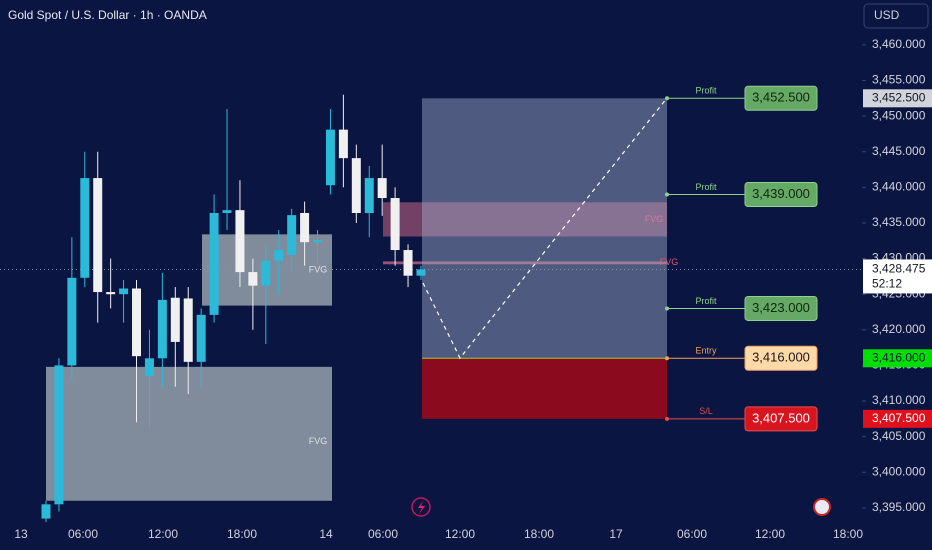 Image resolution: width=932 pixels, height=550 pixels. What do you see at coordinates (616, 534) in the screenshot?
I see `x-tick-label: 17` at bounding box center [616, 534].